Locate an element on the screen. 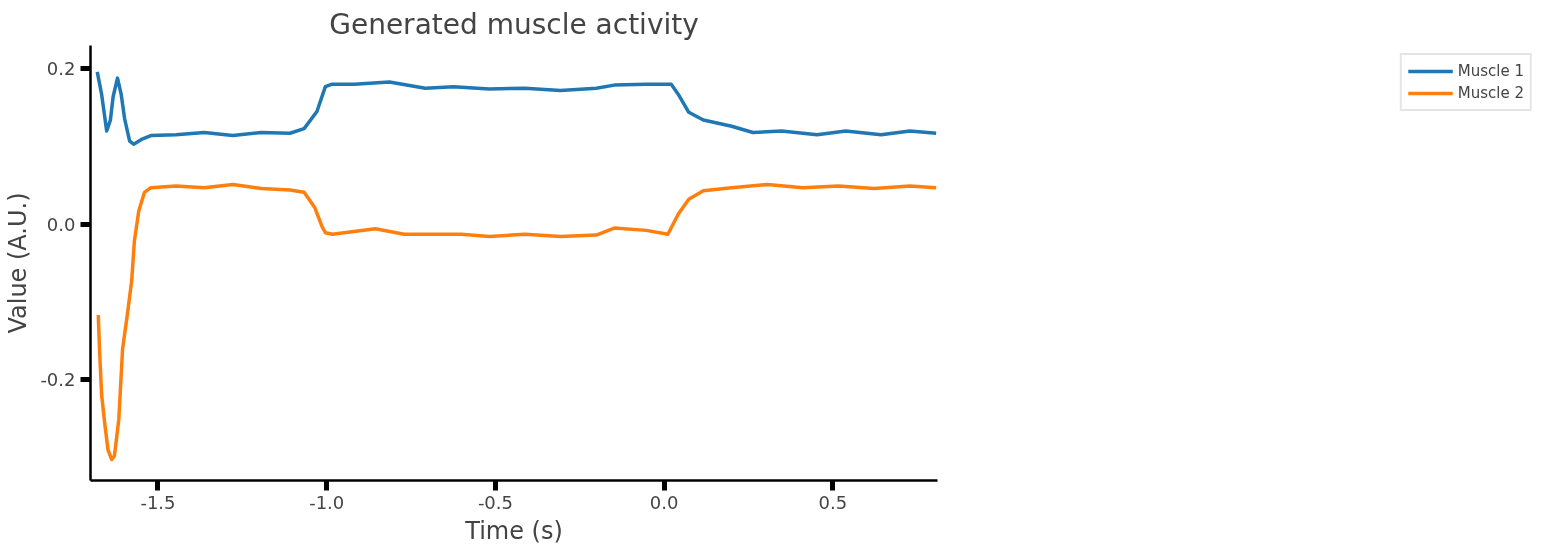 The height and width of the screenshot is (556, 1555). legend-label: Muscle 2 is located at coordinates (1490, 93).